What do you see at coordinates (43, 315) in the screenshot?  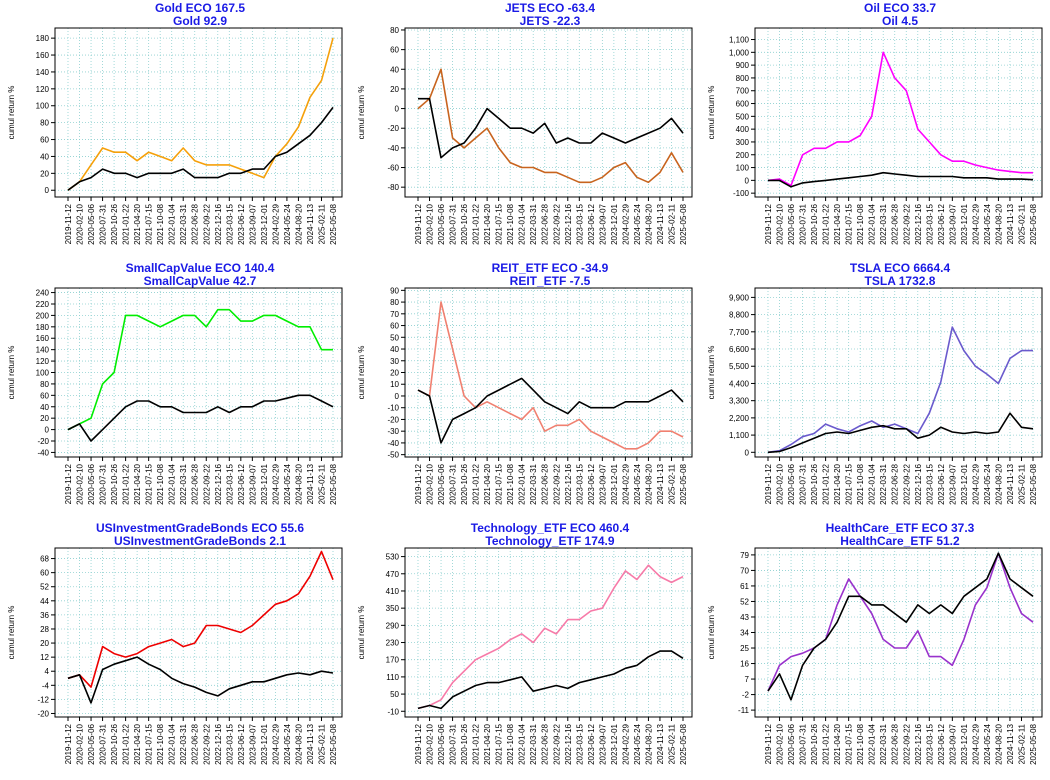 I see `y-tick-label: 200` at bounding box center [43, 315].